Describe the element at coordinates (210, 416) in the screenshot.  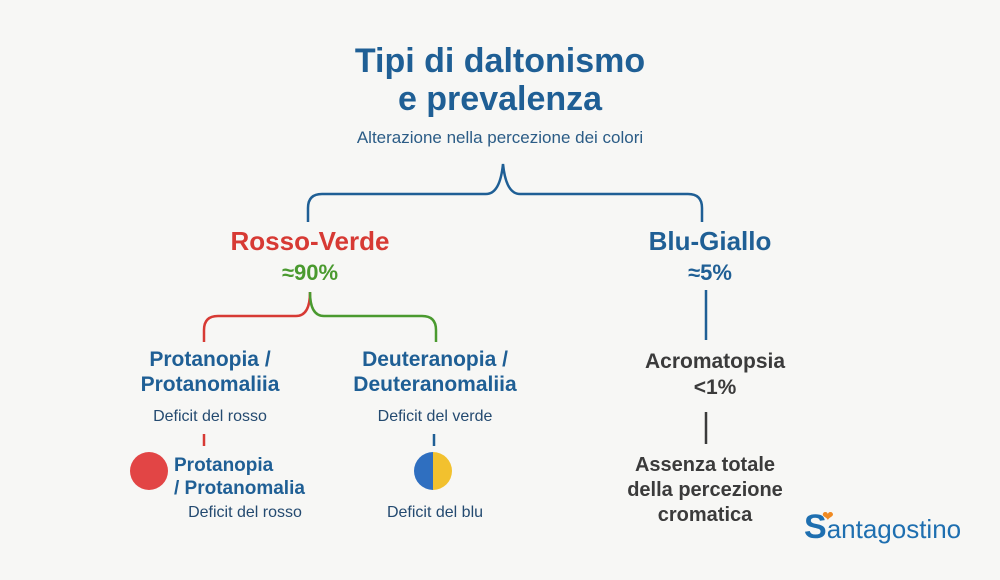
I see `protanopia-desc: Deficit del rosso` at that location.